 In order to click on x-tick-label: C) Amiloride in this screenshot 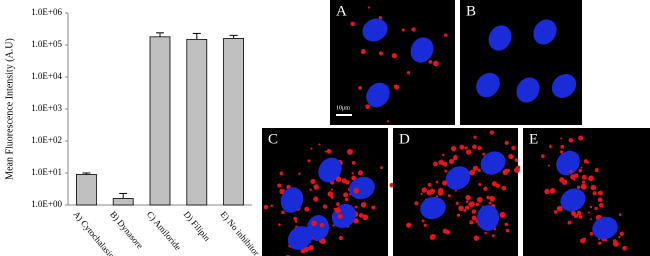, I will do `click(164, 230)`.